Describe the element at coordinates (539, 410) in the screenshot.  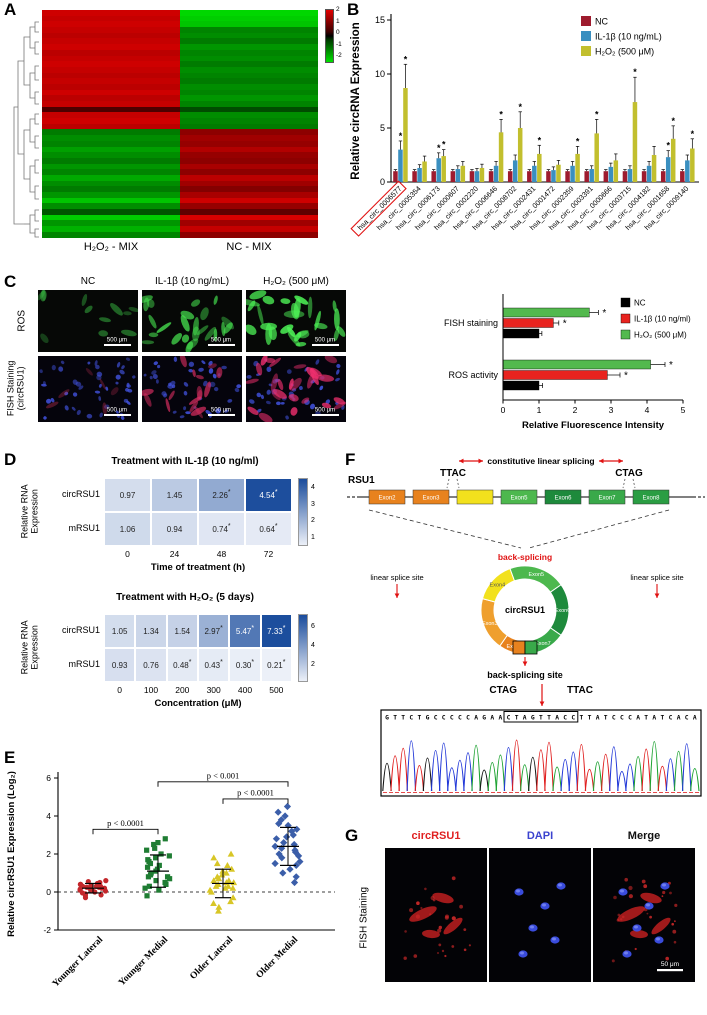
I see `svg-text: 1` at that location.